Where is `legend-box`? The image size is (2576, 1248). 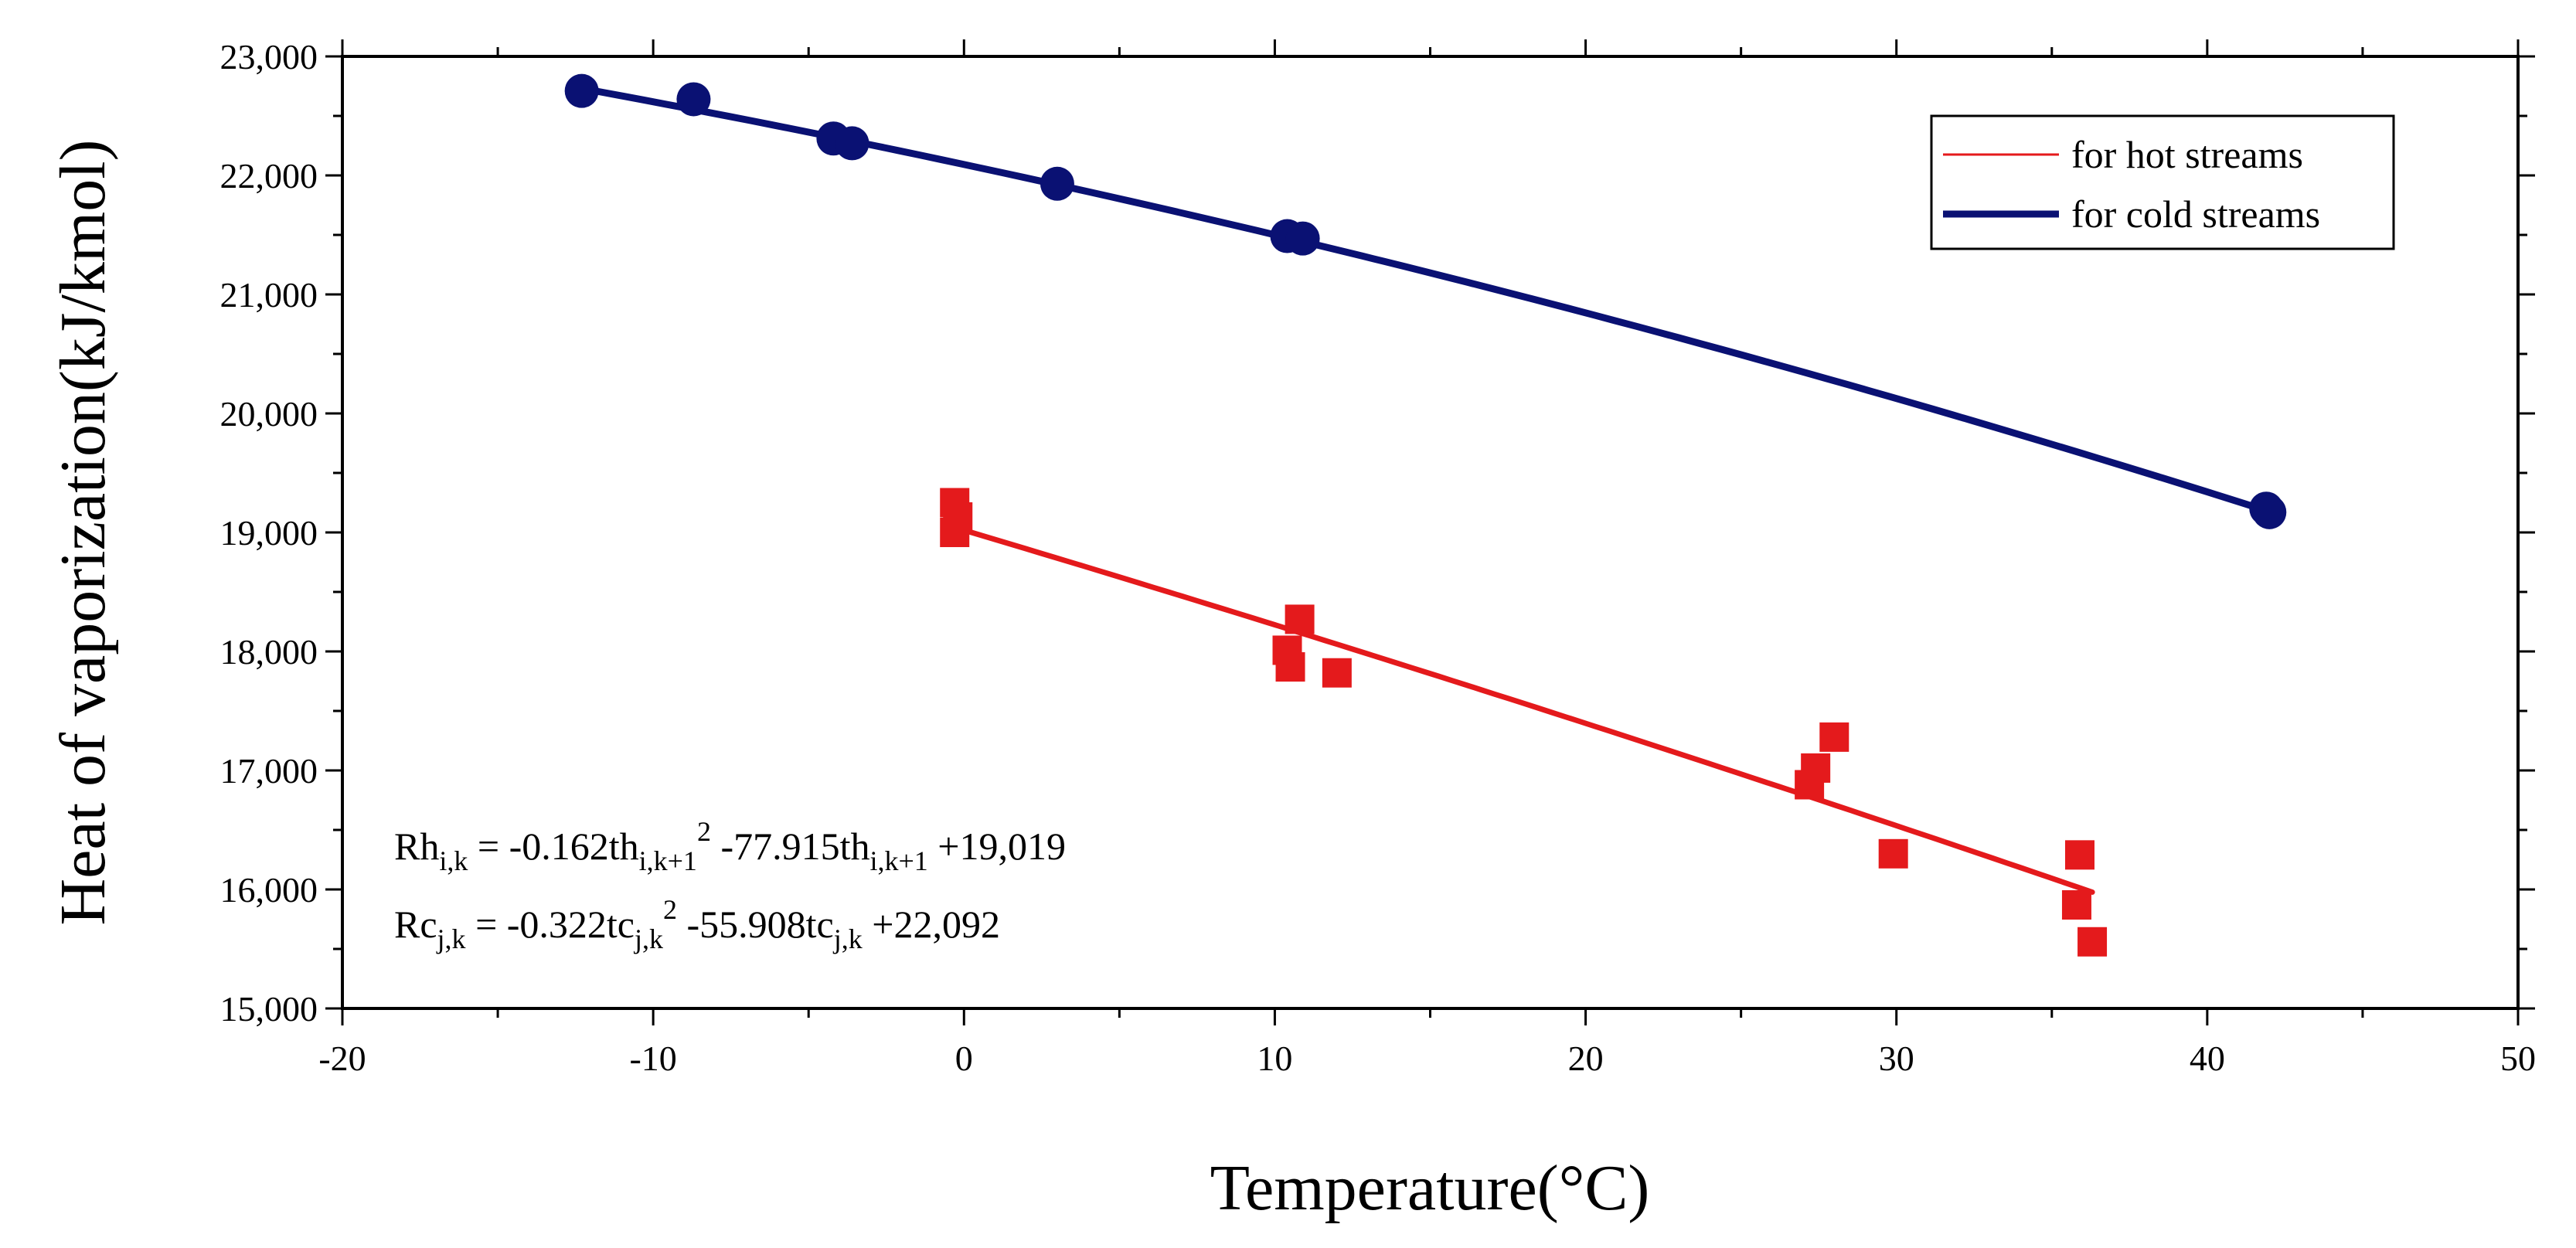
legend-box is located at coordinates (2162, 182).